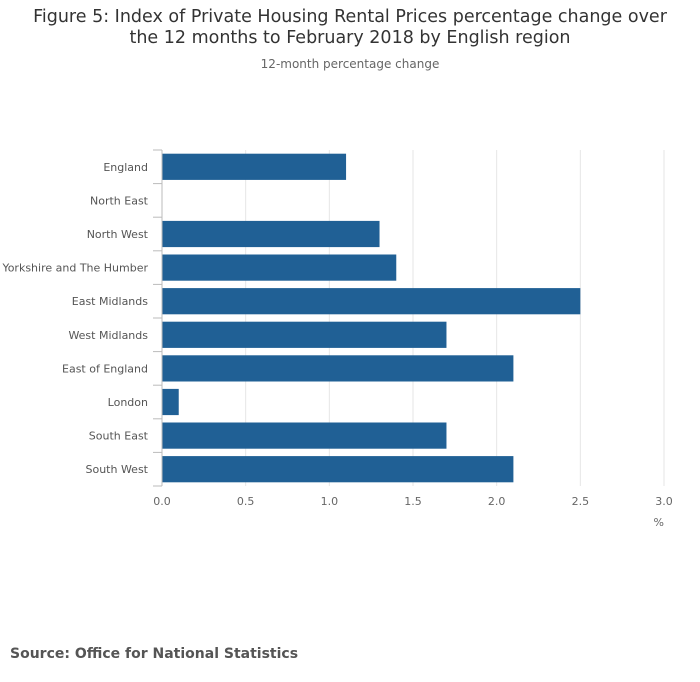  I want to click on category-label: South East, so click(119, 436).